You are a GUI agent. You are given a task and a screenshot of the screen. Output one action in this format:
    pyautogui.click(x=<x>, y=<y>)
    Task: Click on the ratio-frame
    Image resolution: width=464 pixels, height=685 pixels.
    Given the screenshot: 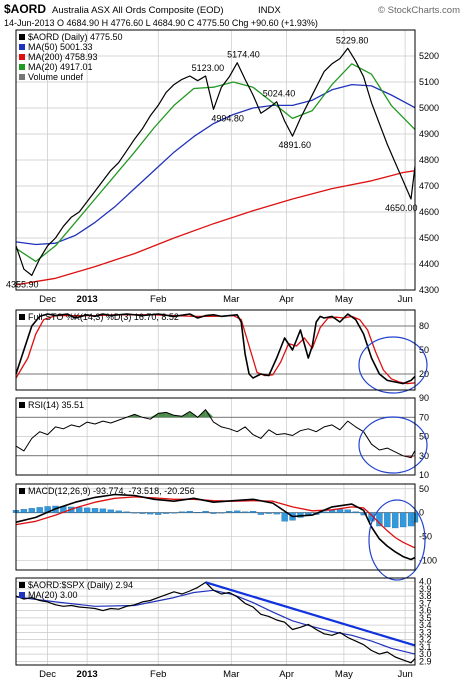 What is the action you would take?
    pyautogui.click(x=215, y=621)
    